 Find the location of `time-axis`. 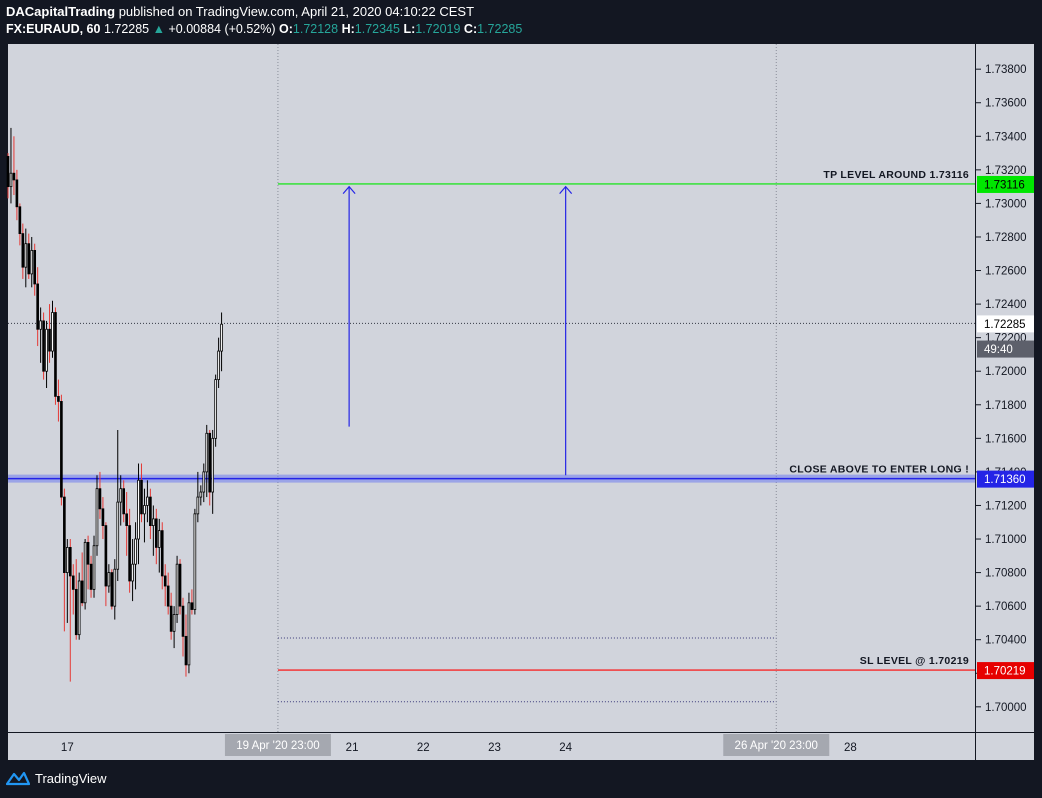

time-axis is located at coordinates (521, 746).